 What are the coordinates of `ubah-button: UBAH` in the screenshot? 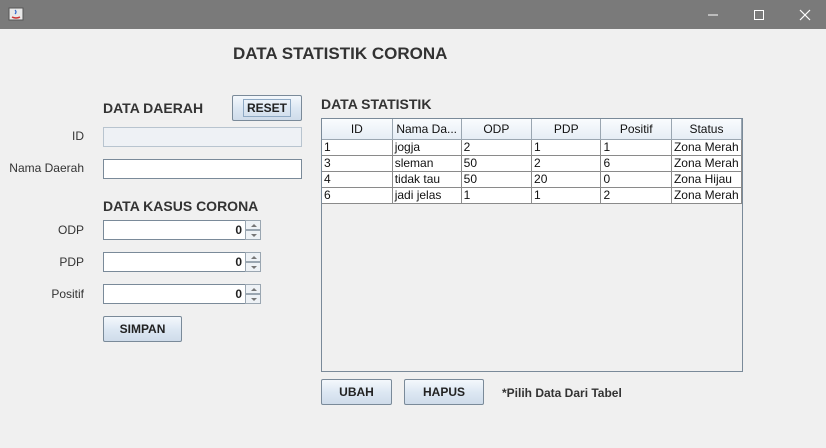 It's located at (356, 392).